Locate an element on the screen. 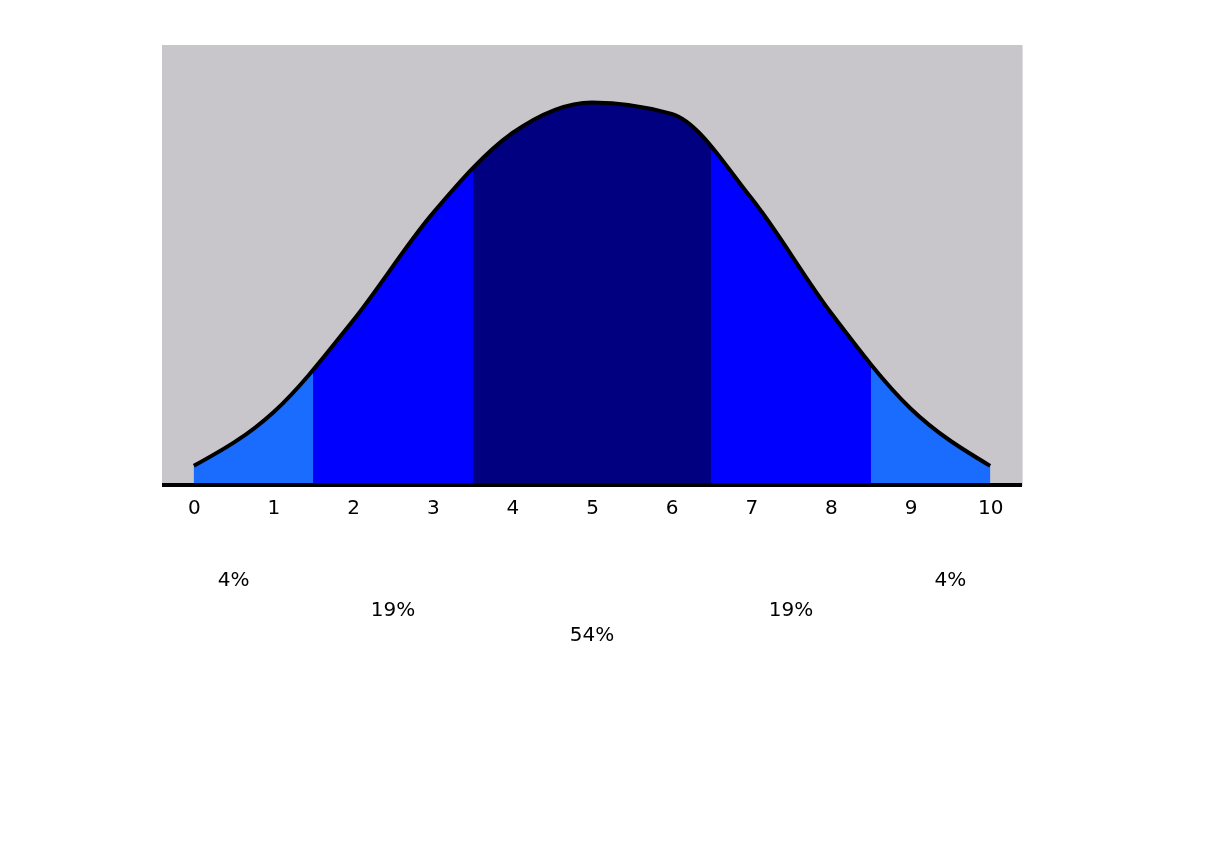 Image resolution: width=1218 pixels, height=857 pixels. text: 54% is located at coordinates (592, 634).